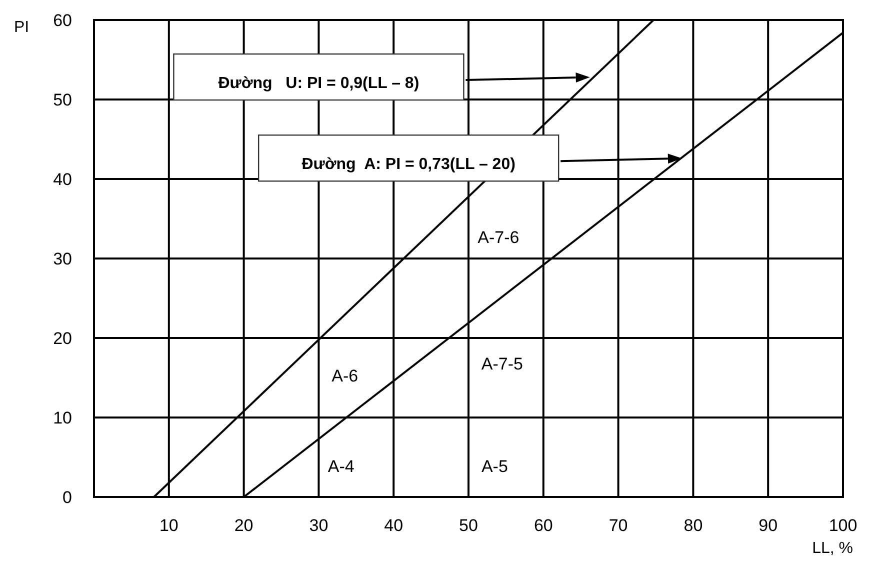 Image resolution: width=873 pixels, height=567 pixels. Describe the element at coordinates (499, 238) in the screenshot. I see `annotation: A-7-6` at that location.